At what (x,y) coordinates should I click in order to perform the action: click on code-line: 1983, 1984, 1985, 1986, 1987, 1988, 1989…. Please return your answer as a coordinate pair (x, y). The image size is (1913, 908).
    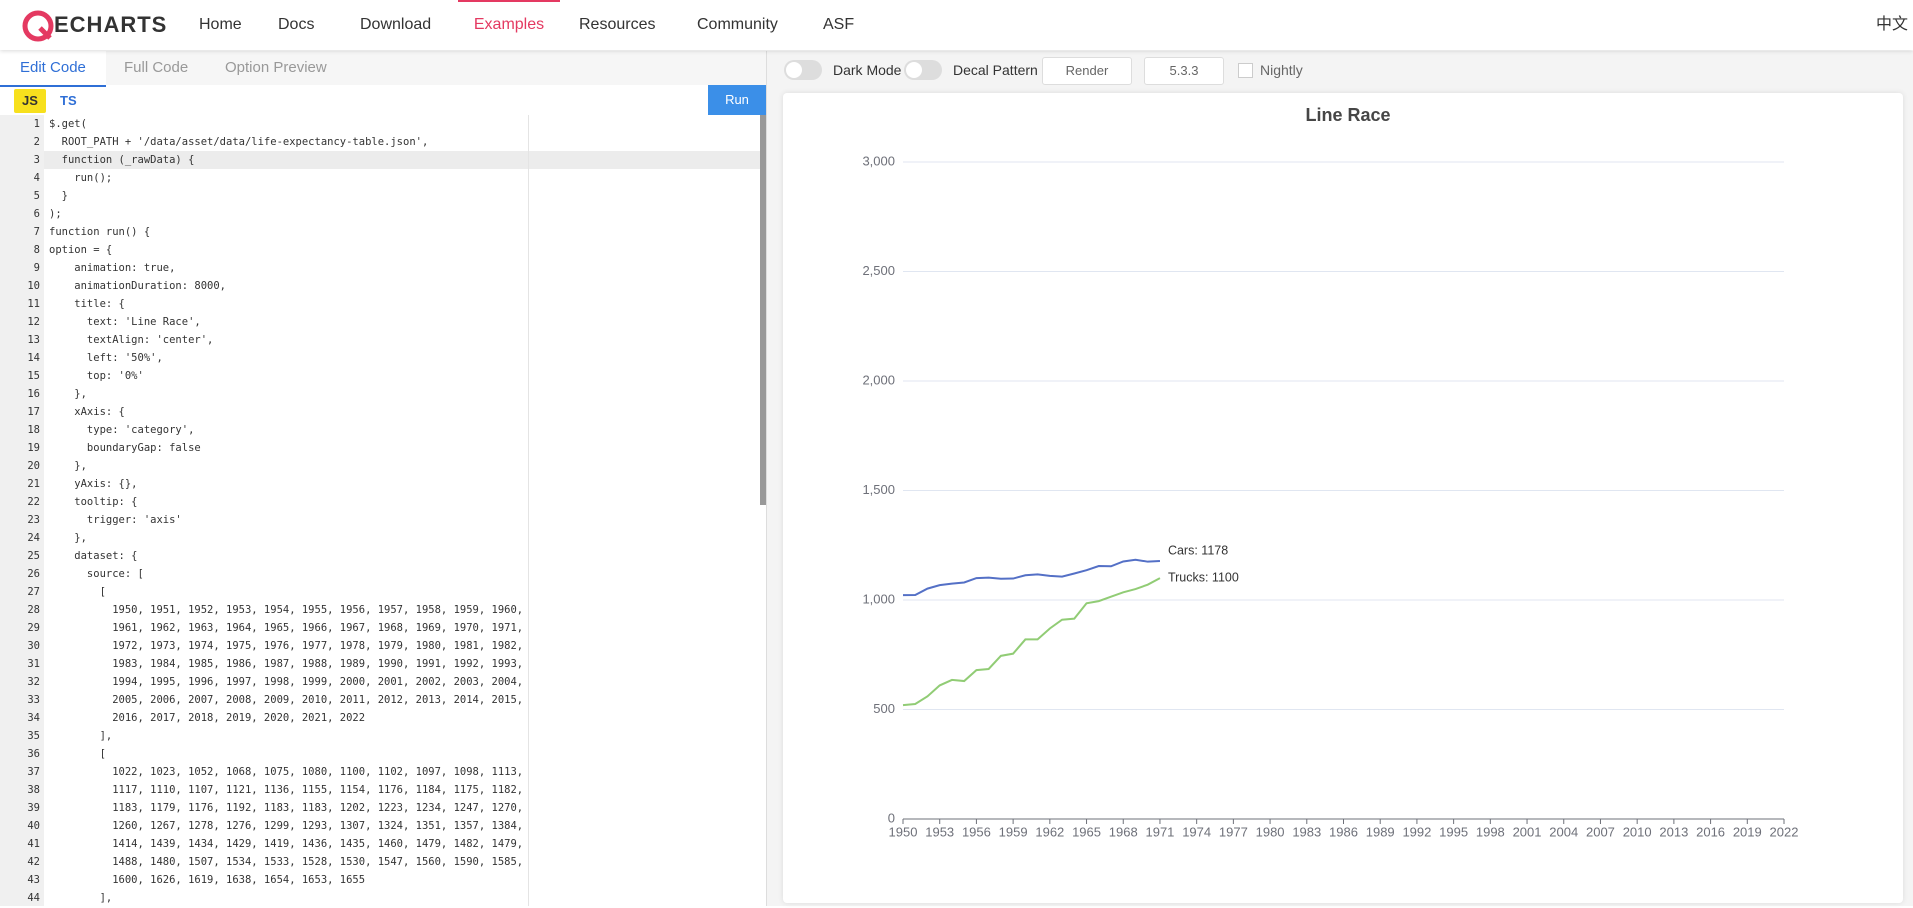
    Looking at the image, I should click on (286, 664).